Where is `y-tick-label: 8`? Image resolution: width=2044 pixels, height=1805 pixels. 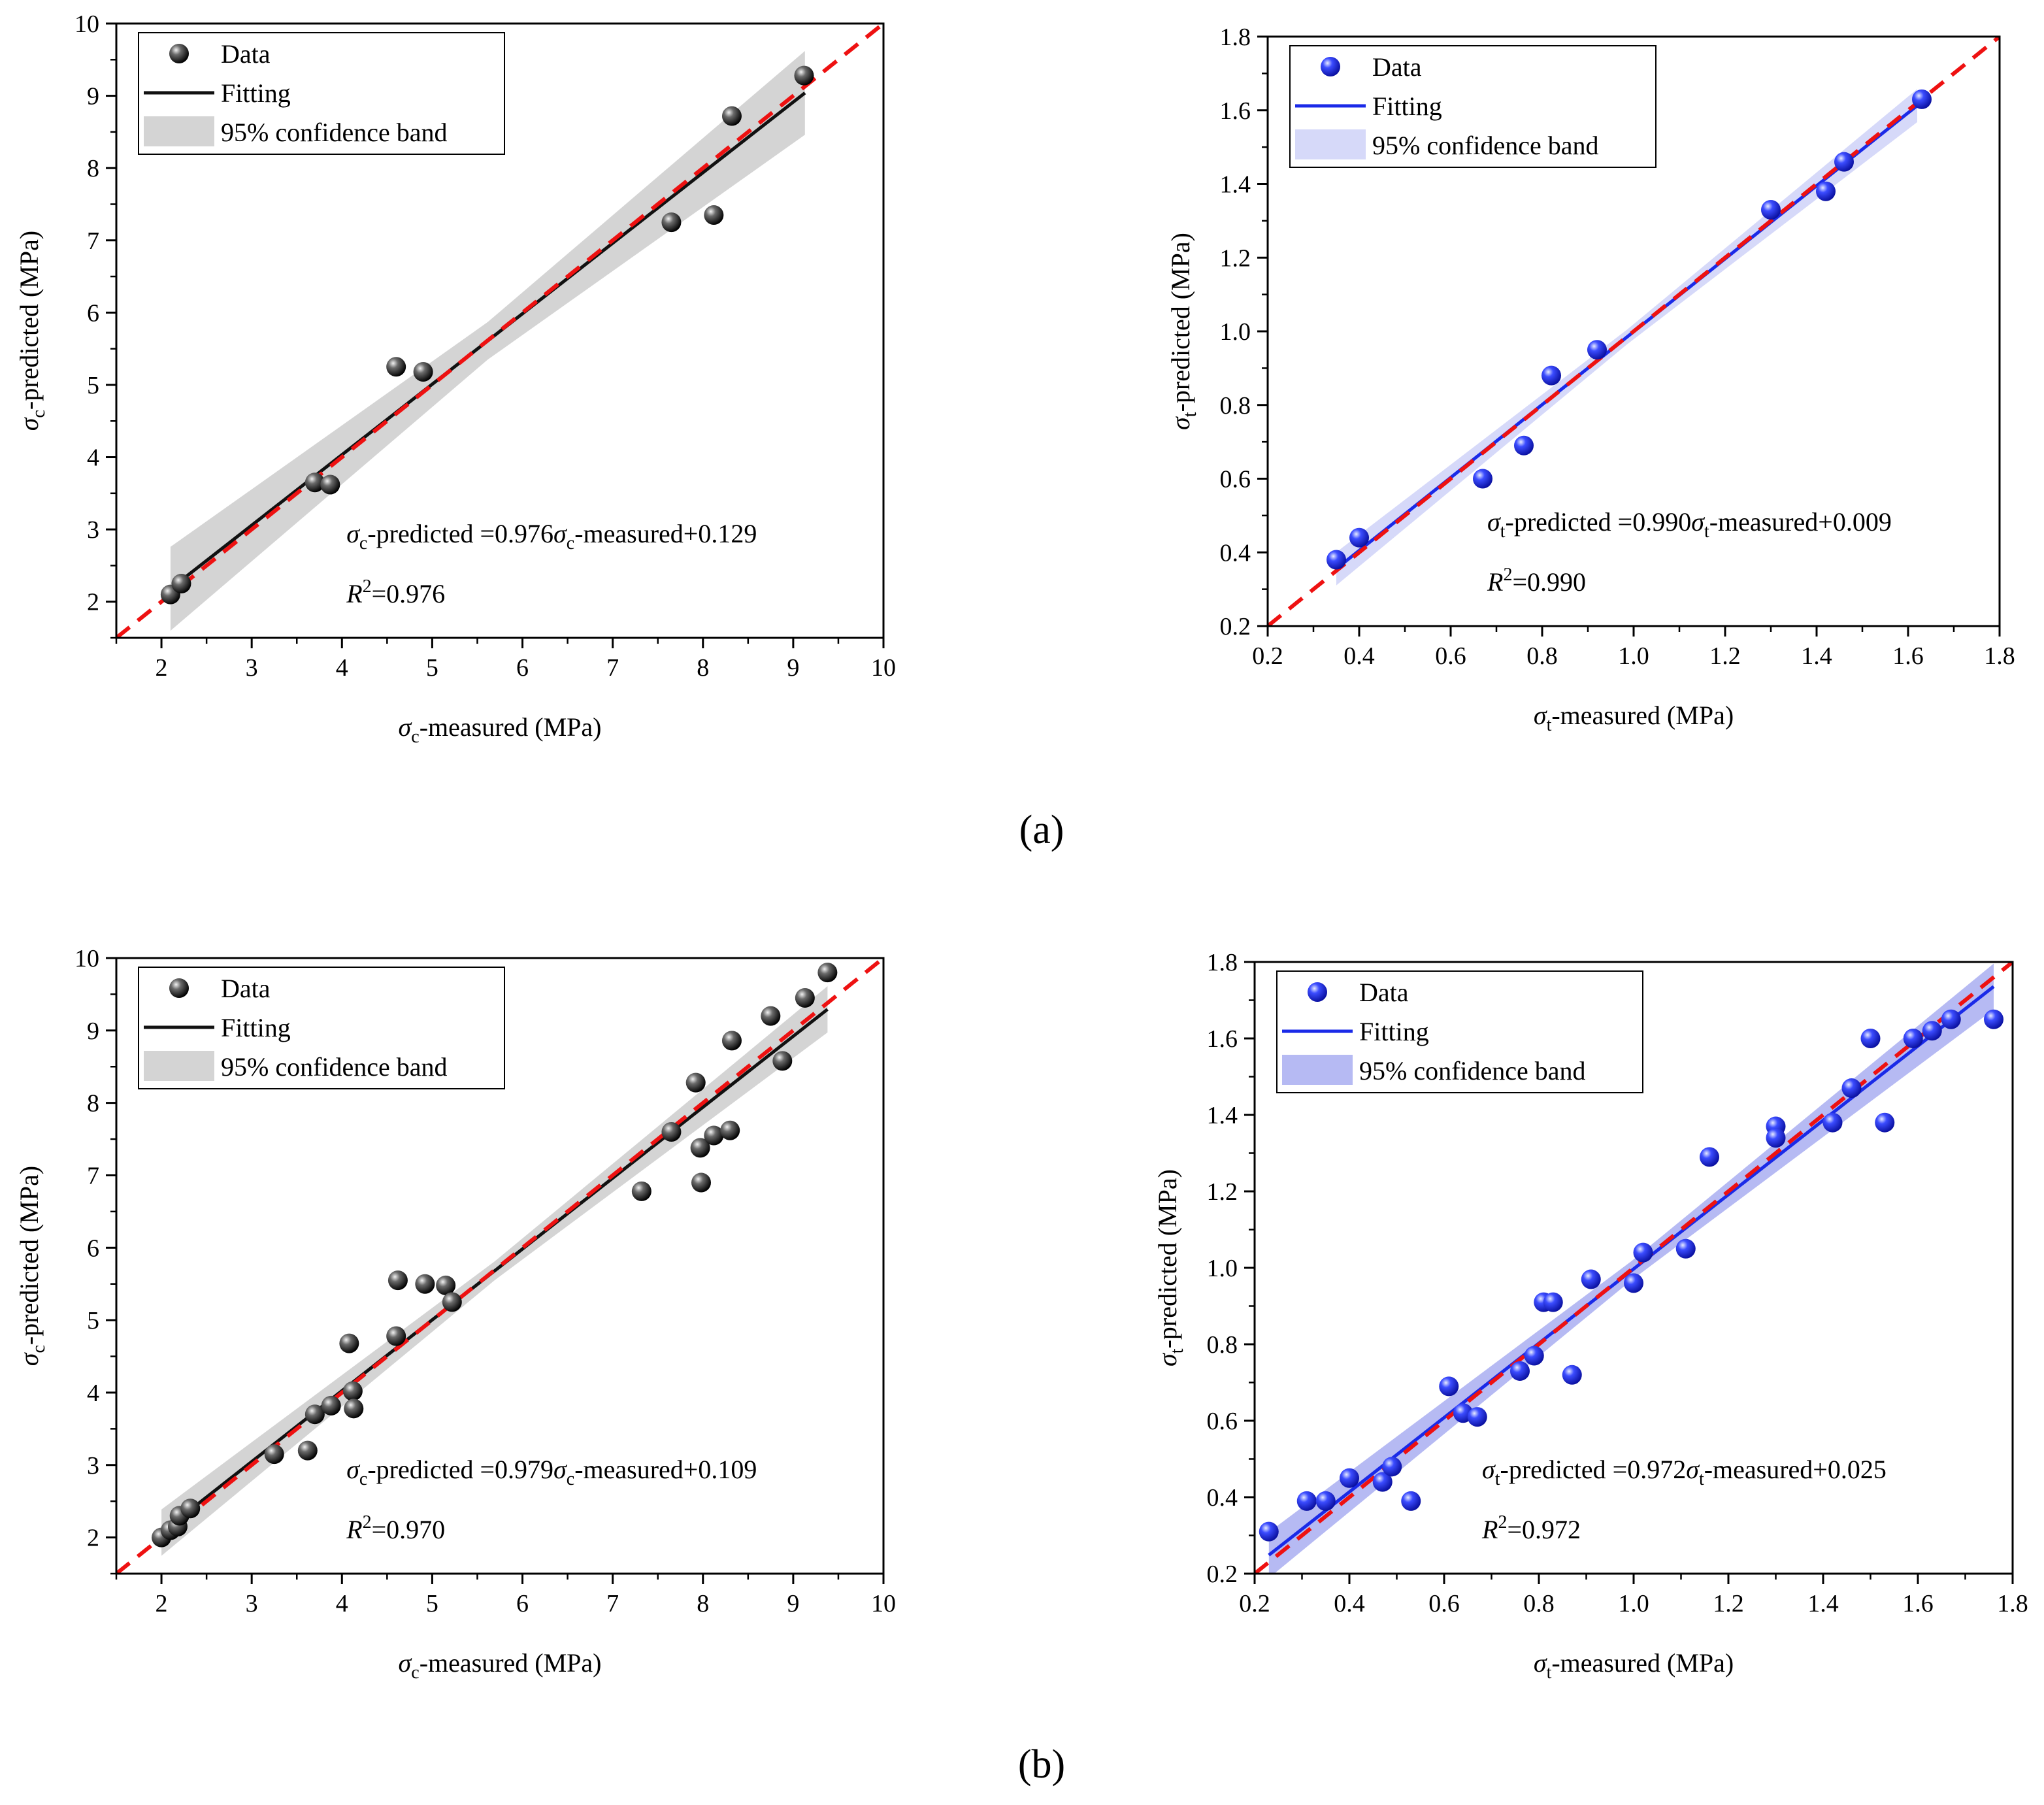
y-tick-label: 8 is located at coordinates (93, 168).